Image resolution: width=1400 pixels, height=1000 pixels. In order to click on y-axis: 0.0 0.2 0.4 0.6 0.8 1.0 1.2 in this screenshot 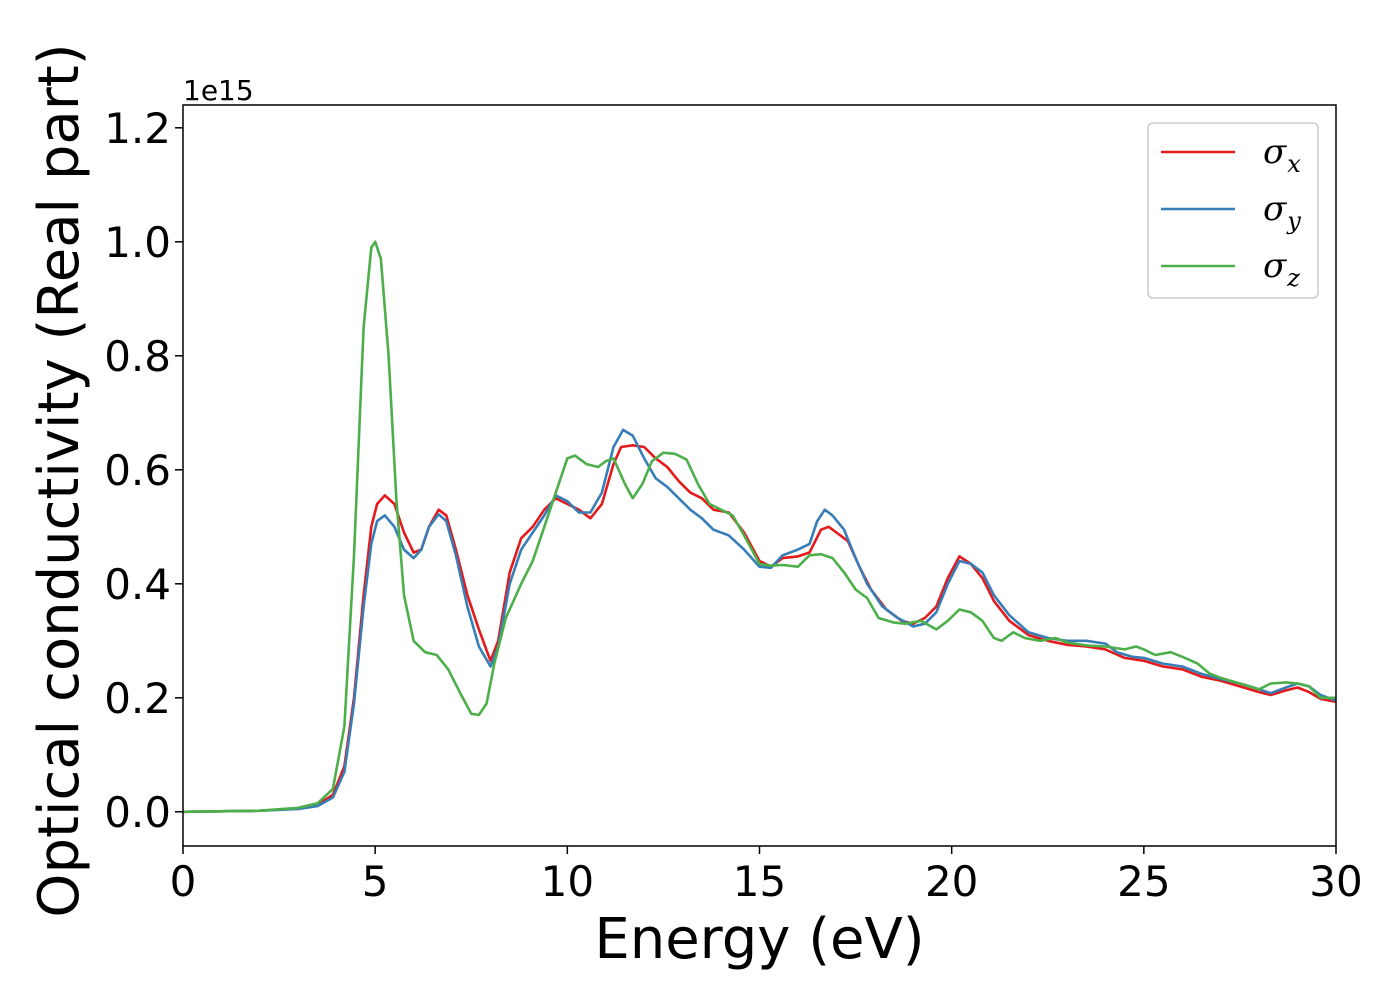, I will do `click(143, 470)`.